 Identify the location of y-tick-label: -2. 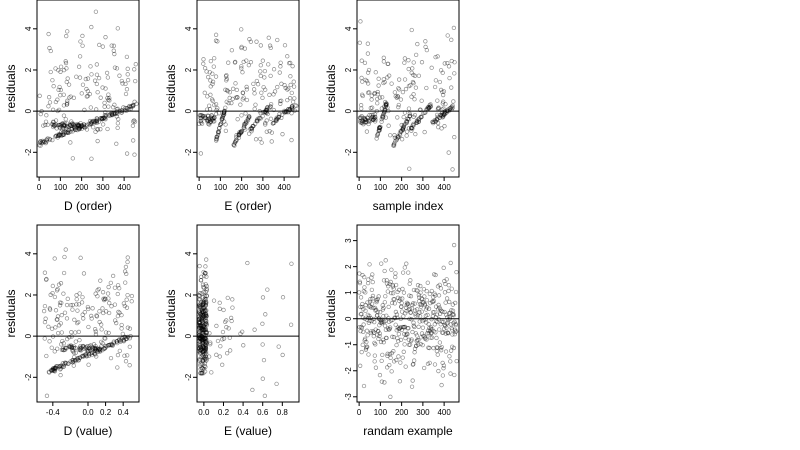
(28, 377).